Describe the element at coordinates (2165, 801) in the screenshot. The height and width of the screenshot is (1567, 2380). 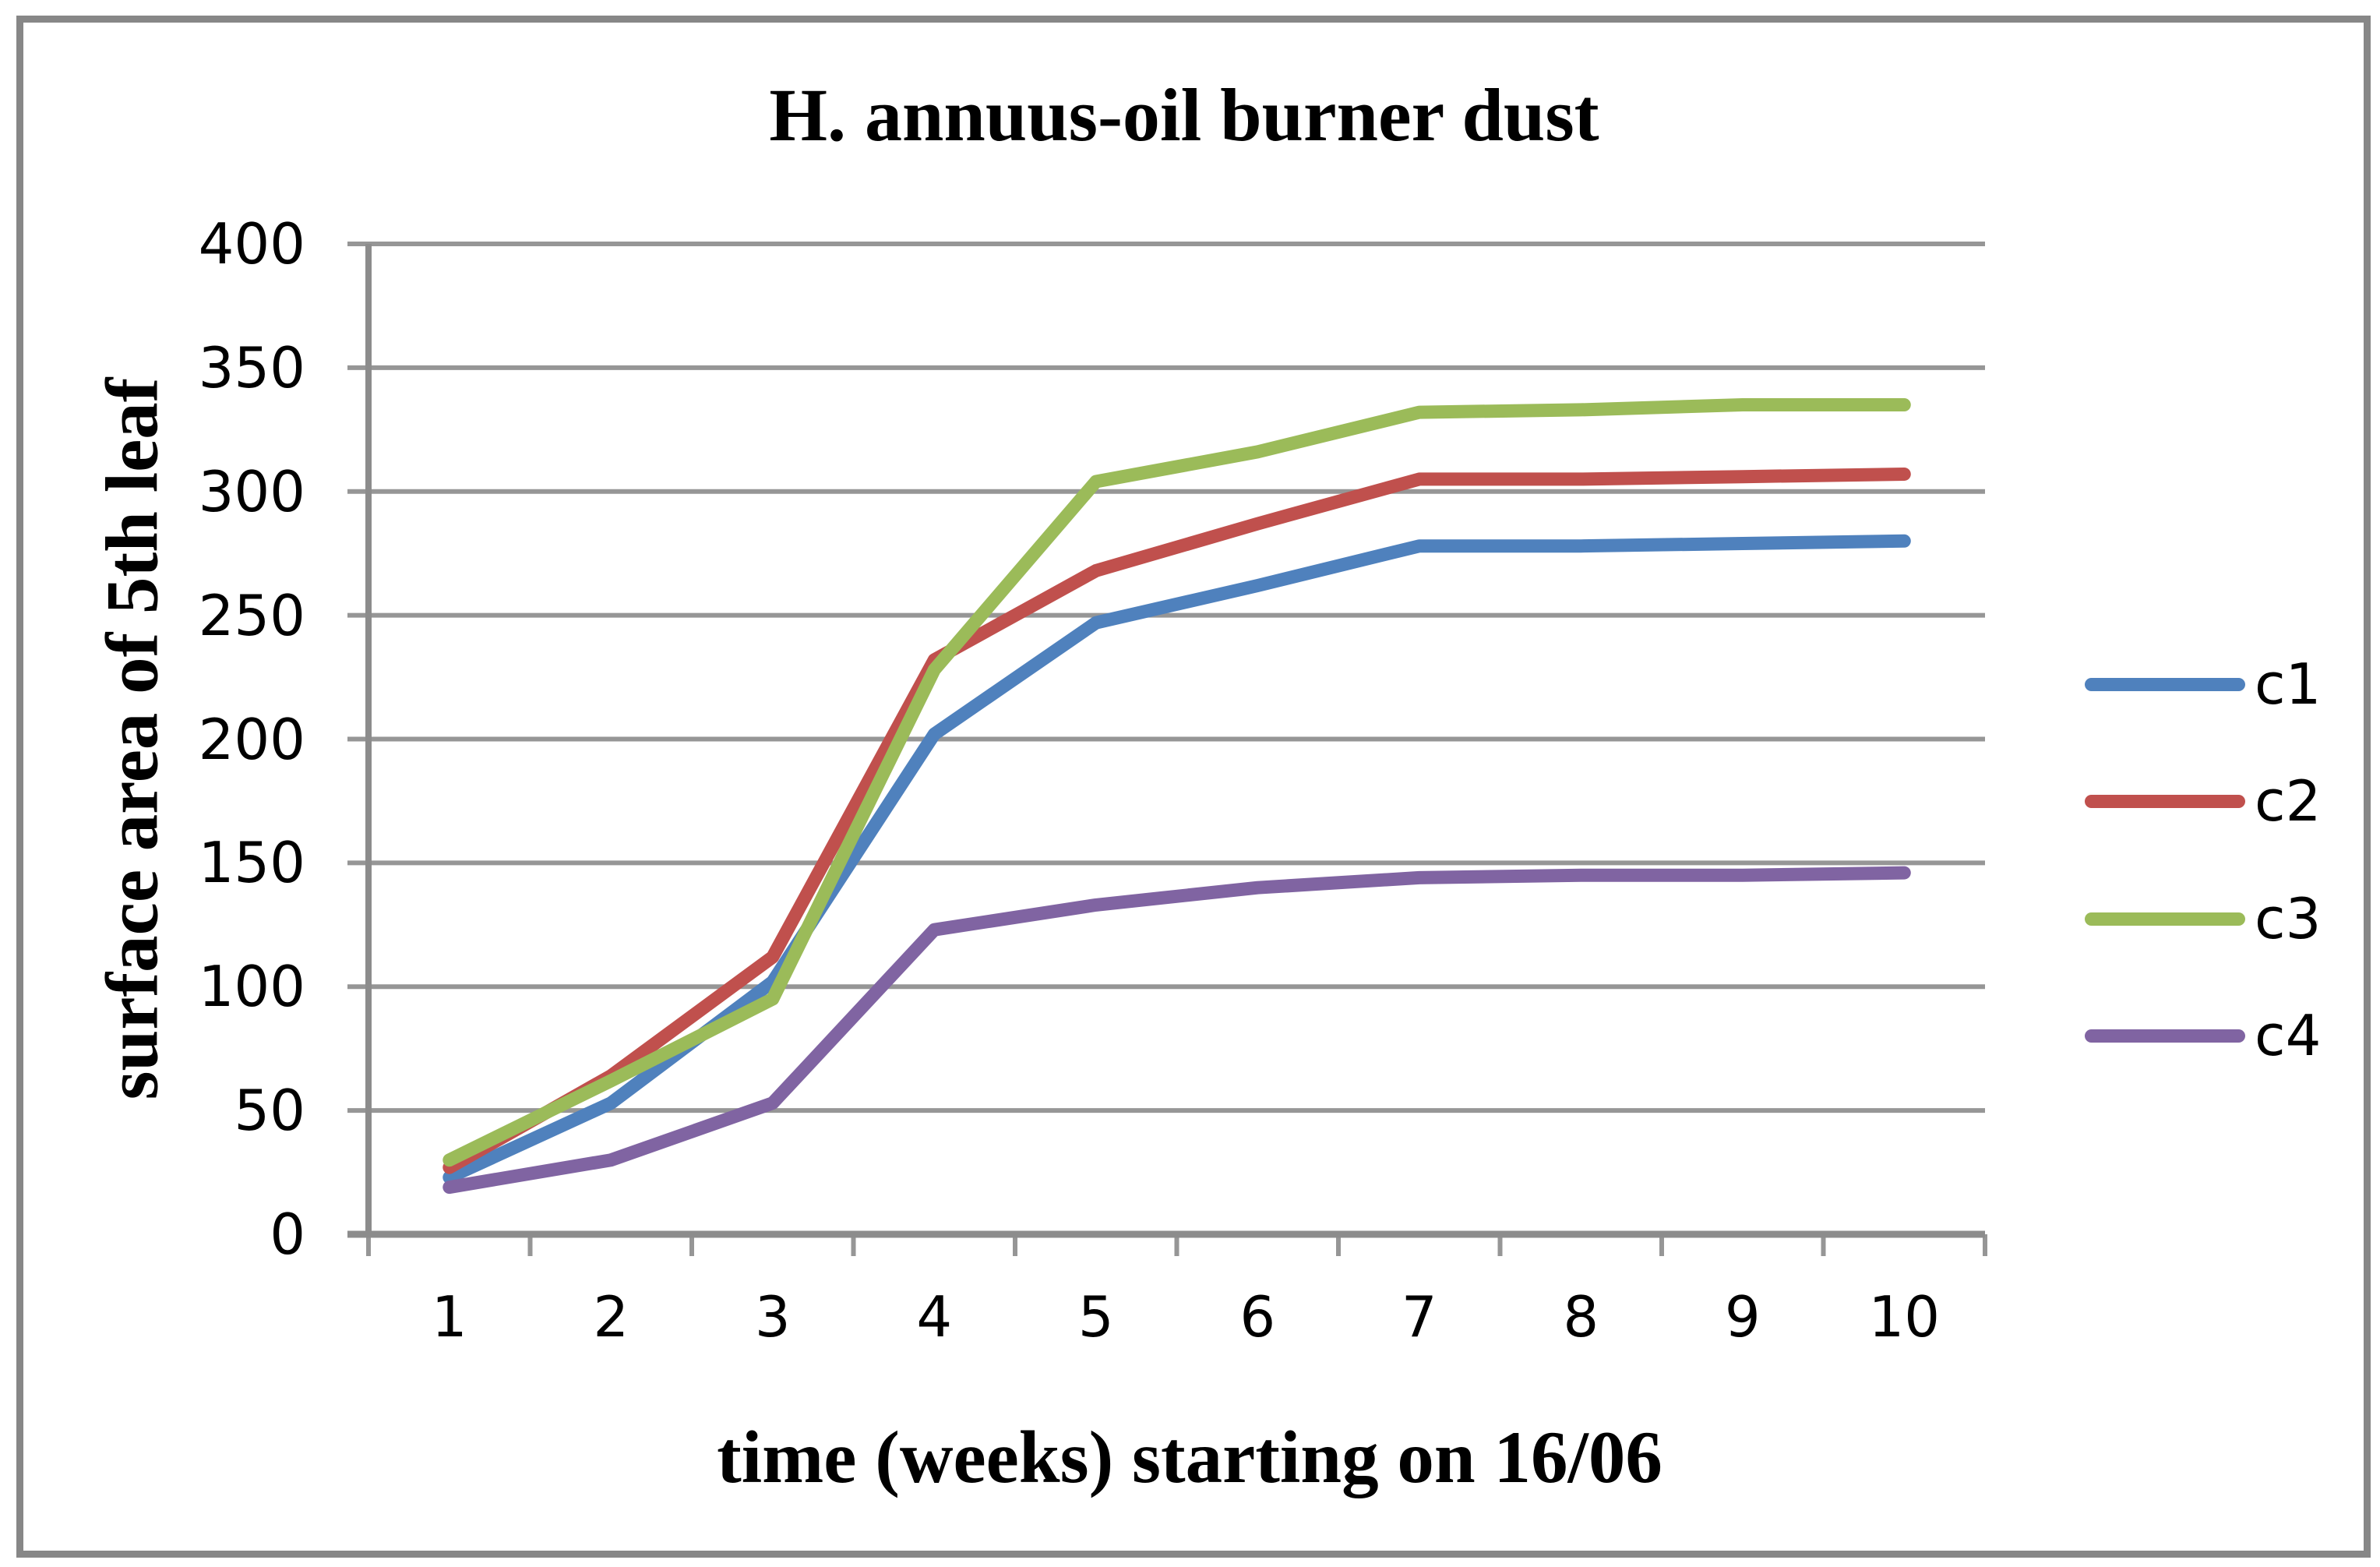
I see `legend-swatch-c2` at that location.